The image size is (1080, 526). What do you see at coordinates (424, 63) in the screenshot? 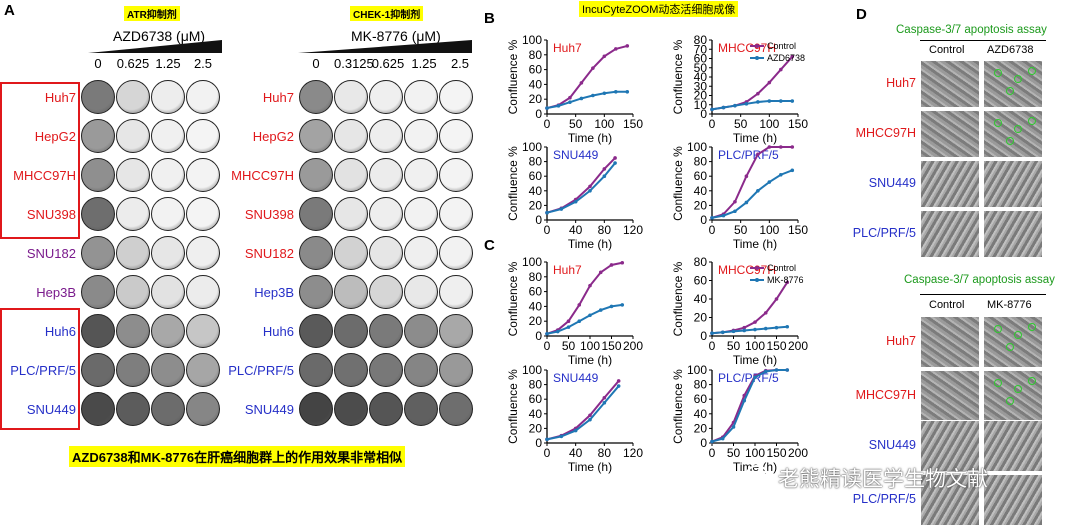
I see `concentration-label: 1.25` at bounding box center [424, 63].